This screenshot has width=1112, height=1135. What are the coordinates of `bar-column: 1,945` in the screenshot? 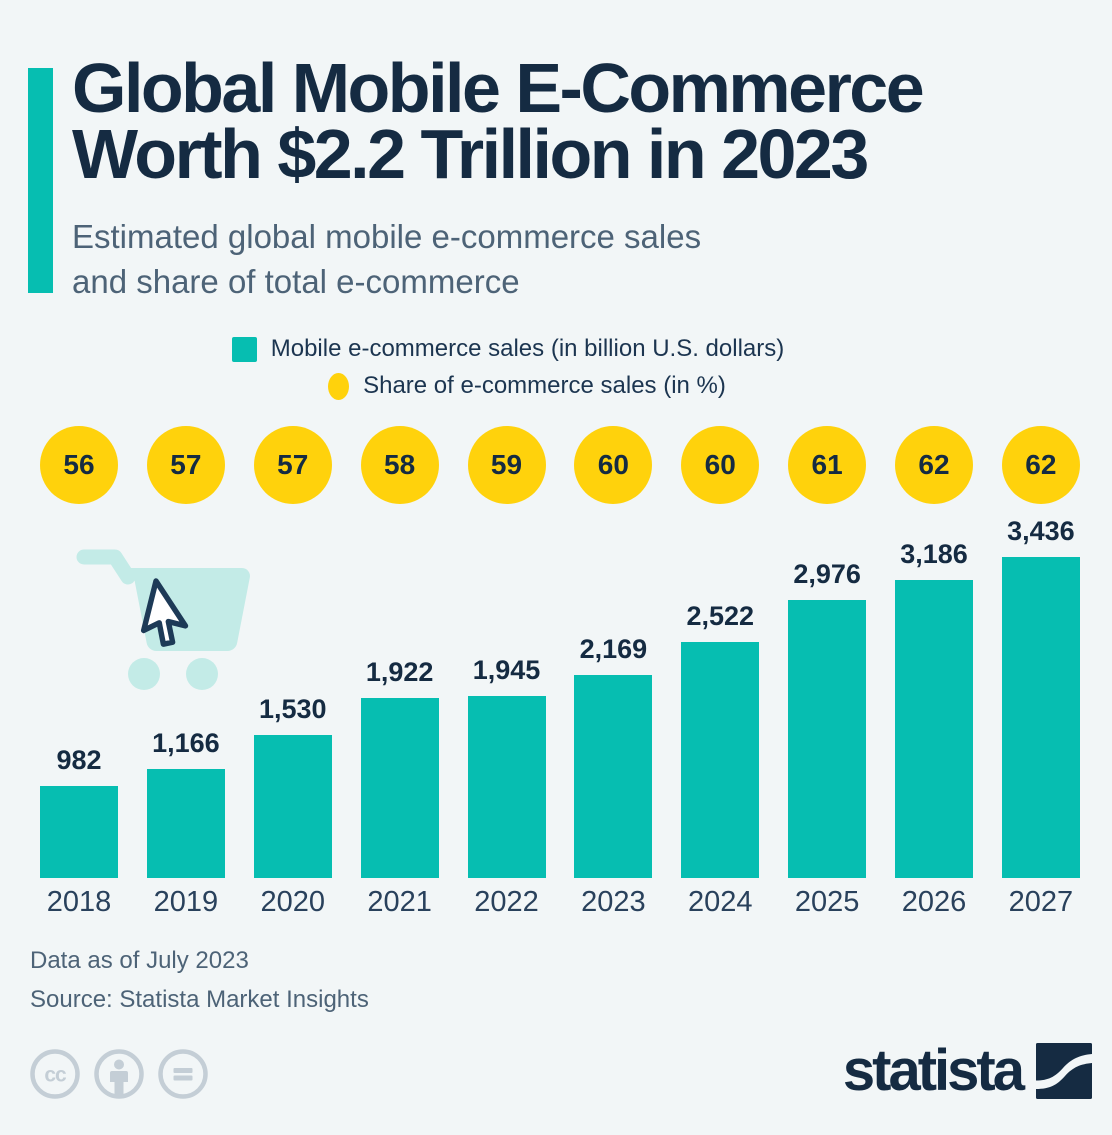 It's located at (506, 717).